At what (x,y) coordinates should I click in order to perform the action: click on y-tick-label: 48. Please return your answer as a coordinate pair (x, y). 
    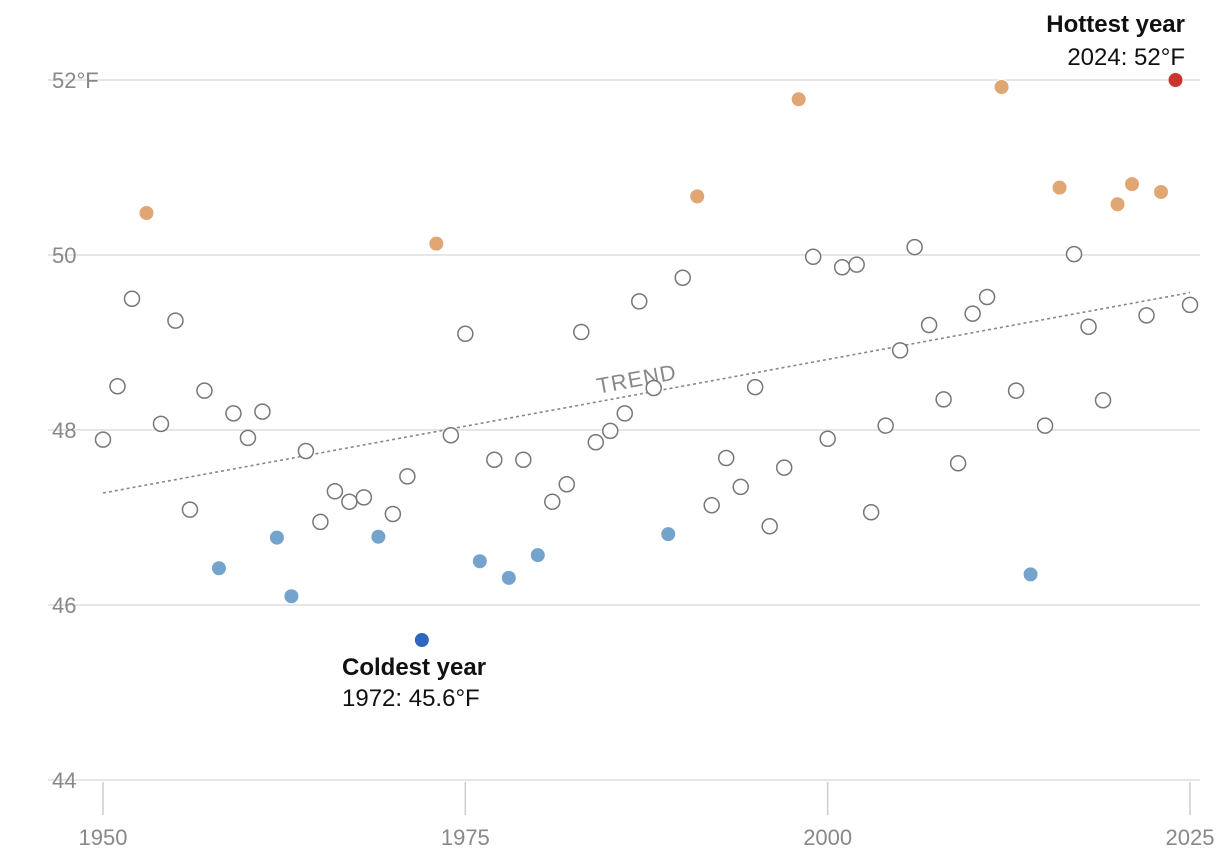
    Looking at the image, I should click on (64, 430).